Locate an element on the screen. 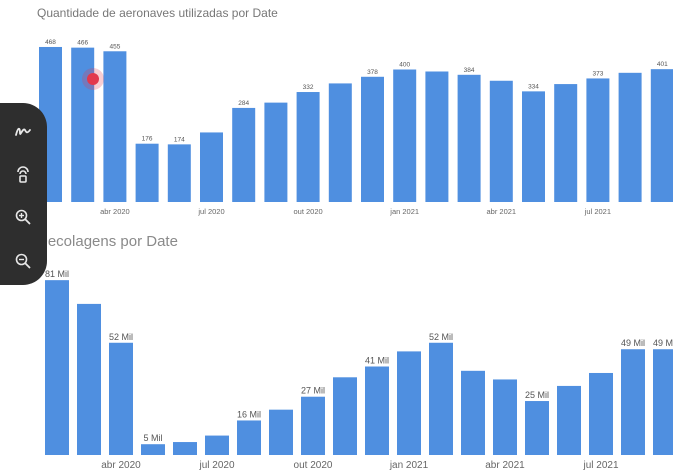 The height and width of the screenshot is (473, 673). chart1-x-tick: abr 2020 is located at coordinates (115, 211).